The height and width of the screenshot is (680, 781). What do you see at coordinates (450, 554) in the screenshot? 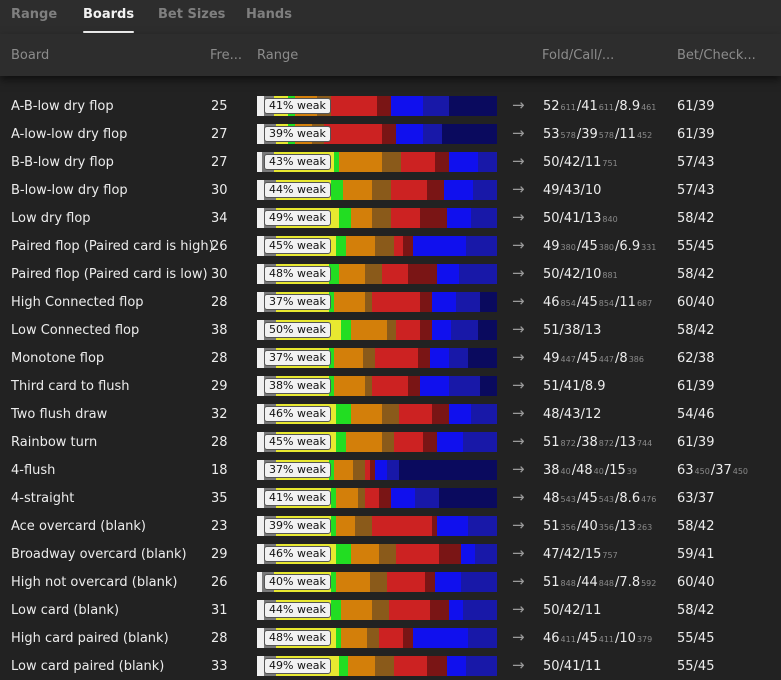
I see `range-segment-darkred` at bounding box center [450, 554].